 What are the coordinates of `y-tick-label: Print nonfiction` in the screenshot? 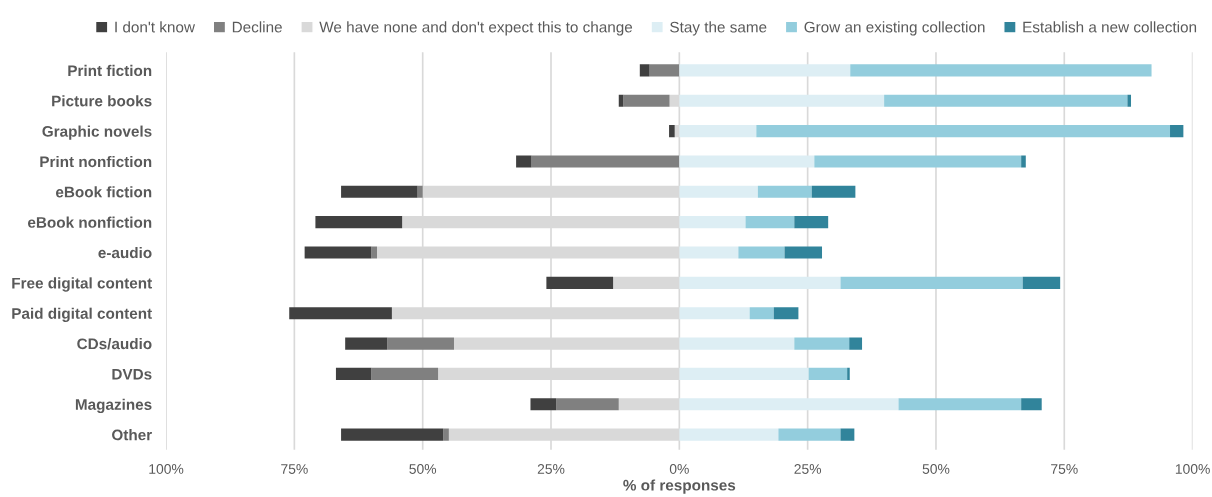 It's located at (96, 161).